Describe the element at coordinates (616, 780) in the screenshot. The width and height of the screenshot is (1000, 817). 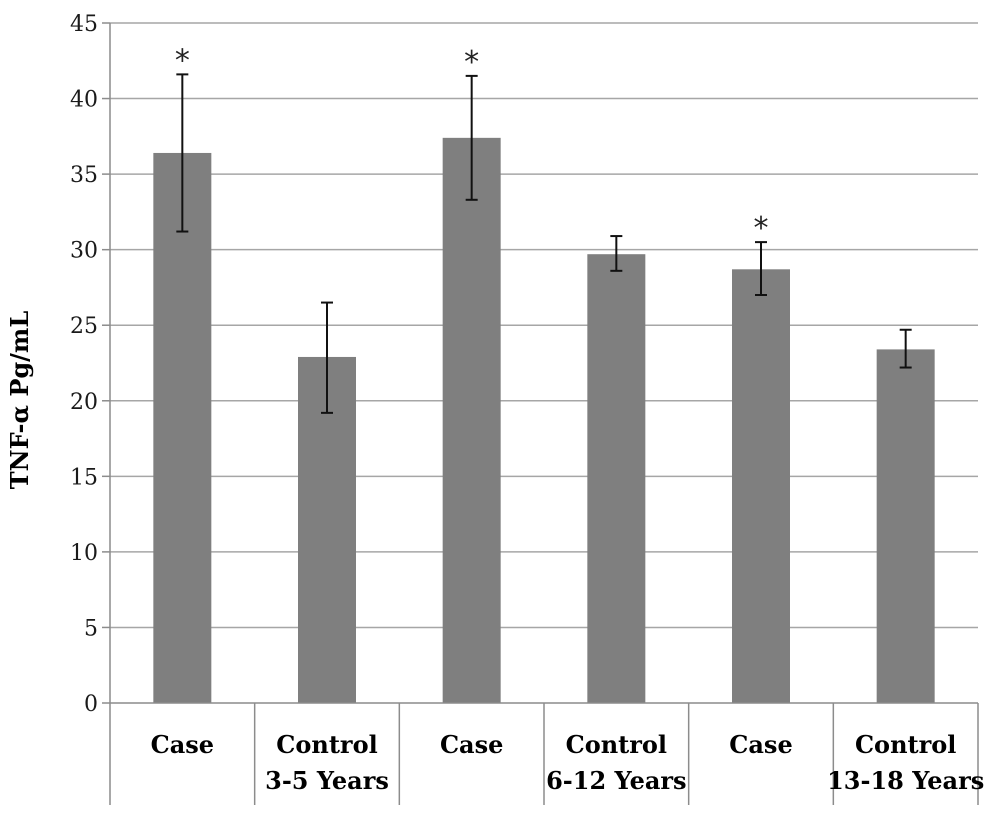
I see `x-group-label: 6-12 Years` at that location.